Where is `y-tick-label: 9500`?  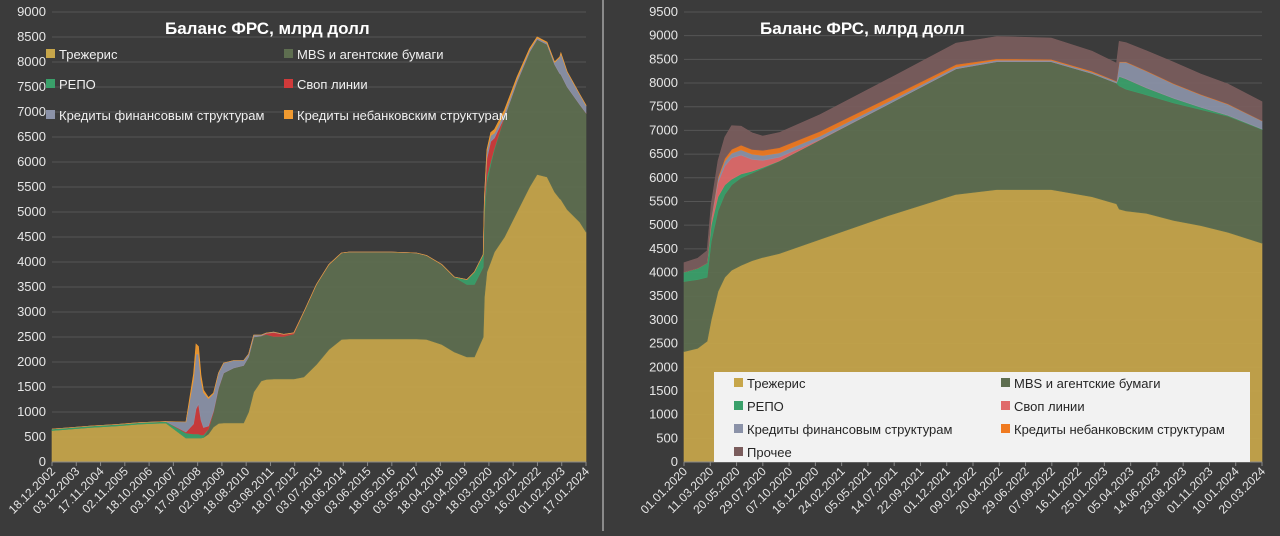
y-tick-label: 9500 is located at coordinates (663, 11).